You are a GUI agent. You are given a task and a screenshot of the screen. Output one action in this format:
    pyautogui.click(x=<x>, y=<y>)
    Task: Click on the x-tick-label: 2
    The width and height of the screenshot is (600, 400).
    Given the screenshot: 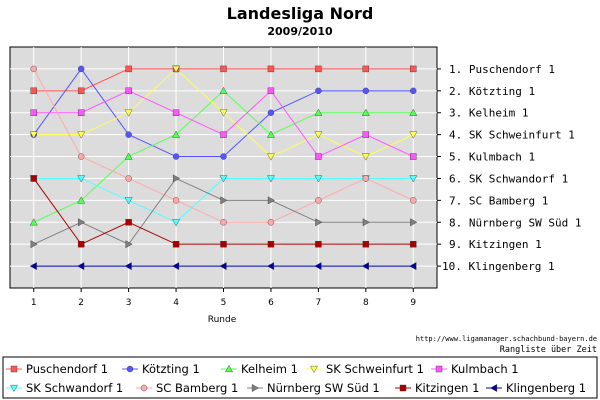 What is the action you would take?
    pyautogui.click(x=81, y=303)
    